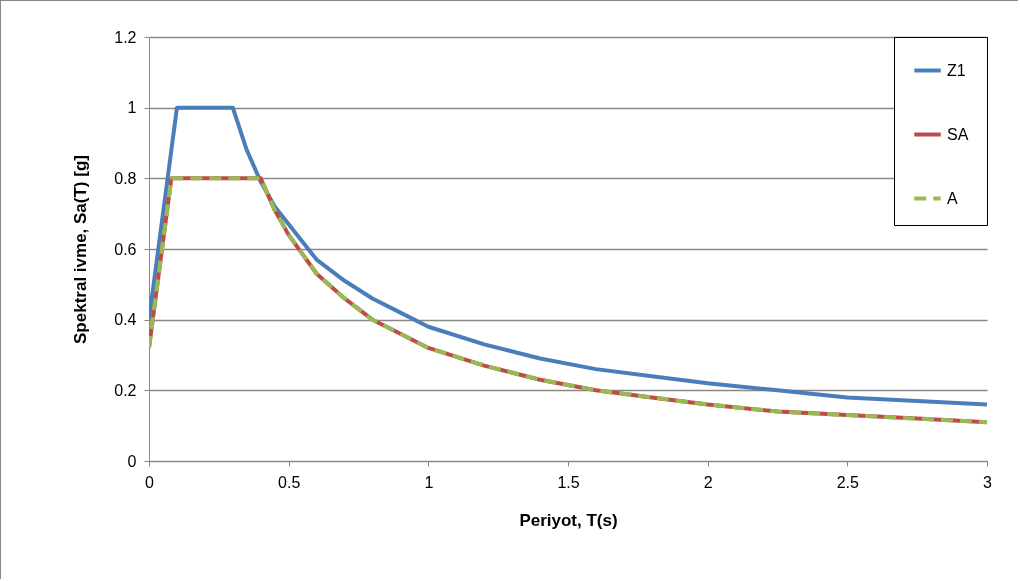 This screenshot has height=581, width=1020. Describe the element at coordinates (429, 482) in the screenshot. I see `x-tick-label: 1` at that location.